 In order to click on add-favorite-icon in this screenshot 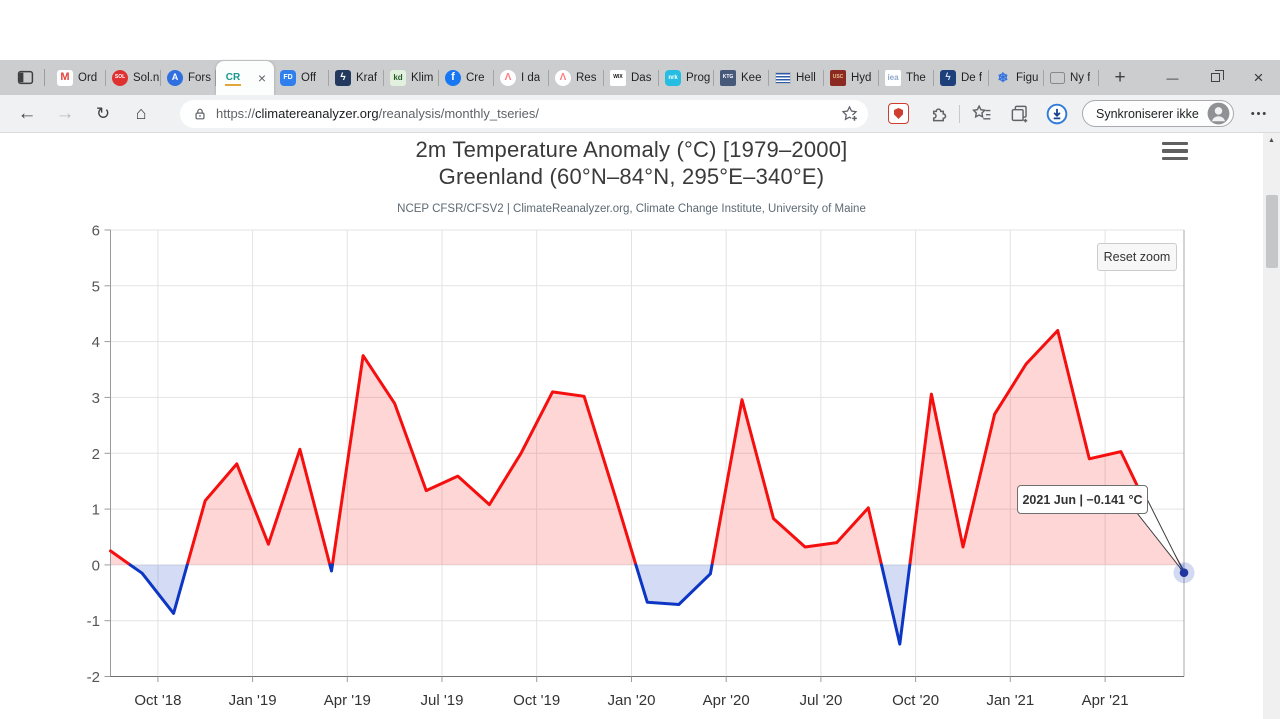, I will do `click(849, 114)`.